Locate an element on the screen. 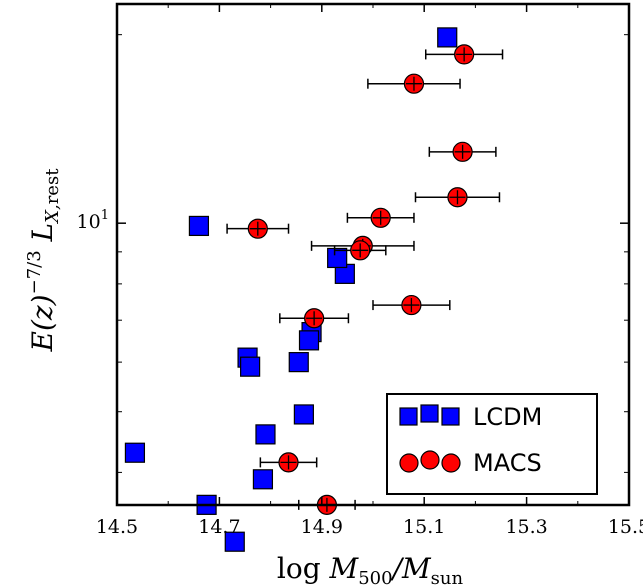 This screenshot has width=643, height=587. legend: LCDM MACS is located at coordinates (492, 444).